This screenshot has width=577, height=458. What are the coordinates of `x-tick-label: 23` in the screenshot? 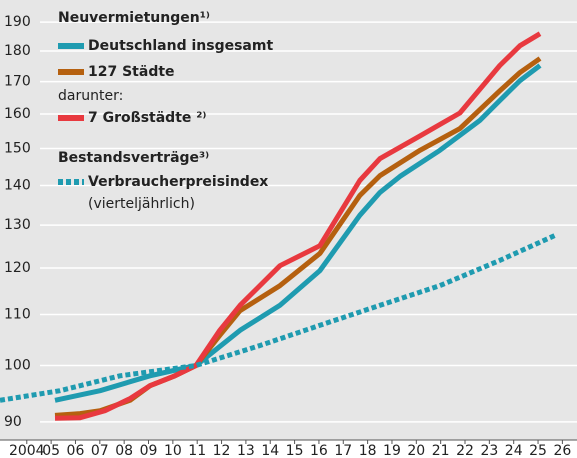 It's located at (489, 450).